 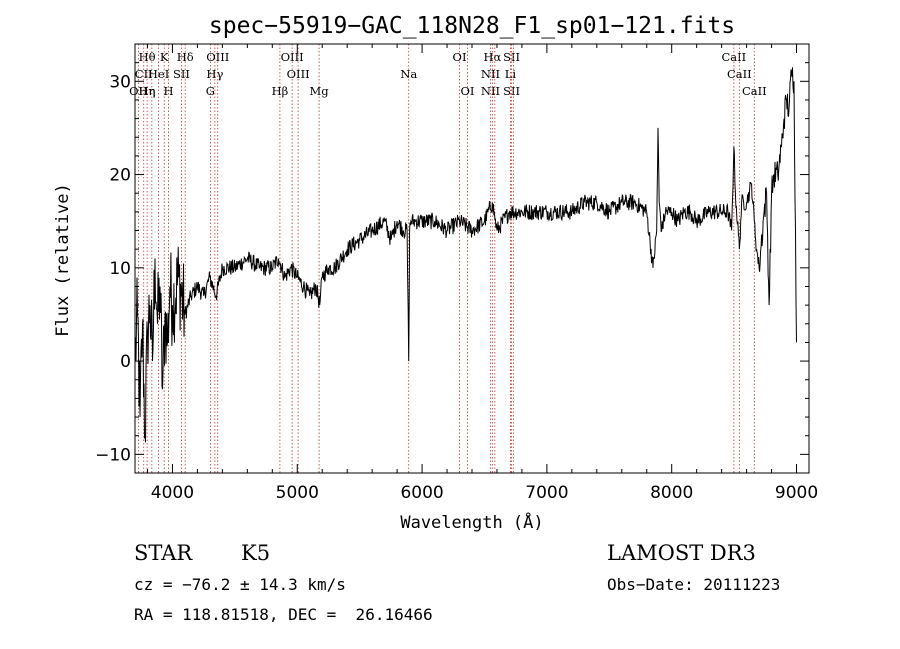 What do you see at coordinates (125, 362) in the screenshot?
I see `y-tick-label: 0` at bounding box center [125, 362].